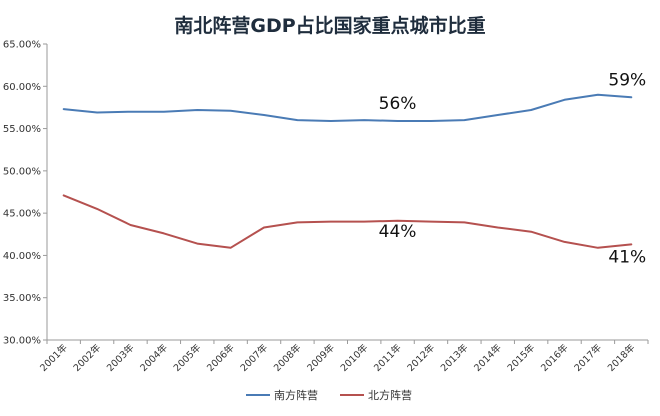  What do you see at coordinates (22, 45) in the screenshot?
I see `y-tick-label: 65.00%` at bounding box center [22, 45].